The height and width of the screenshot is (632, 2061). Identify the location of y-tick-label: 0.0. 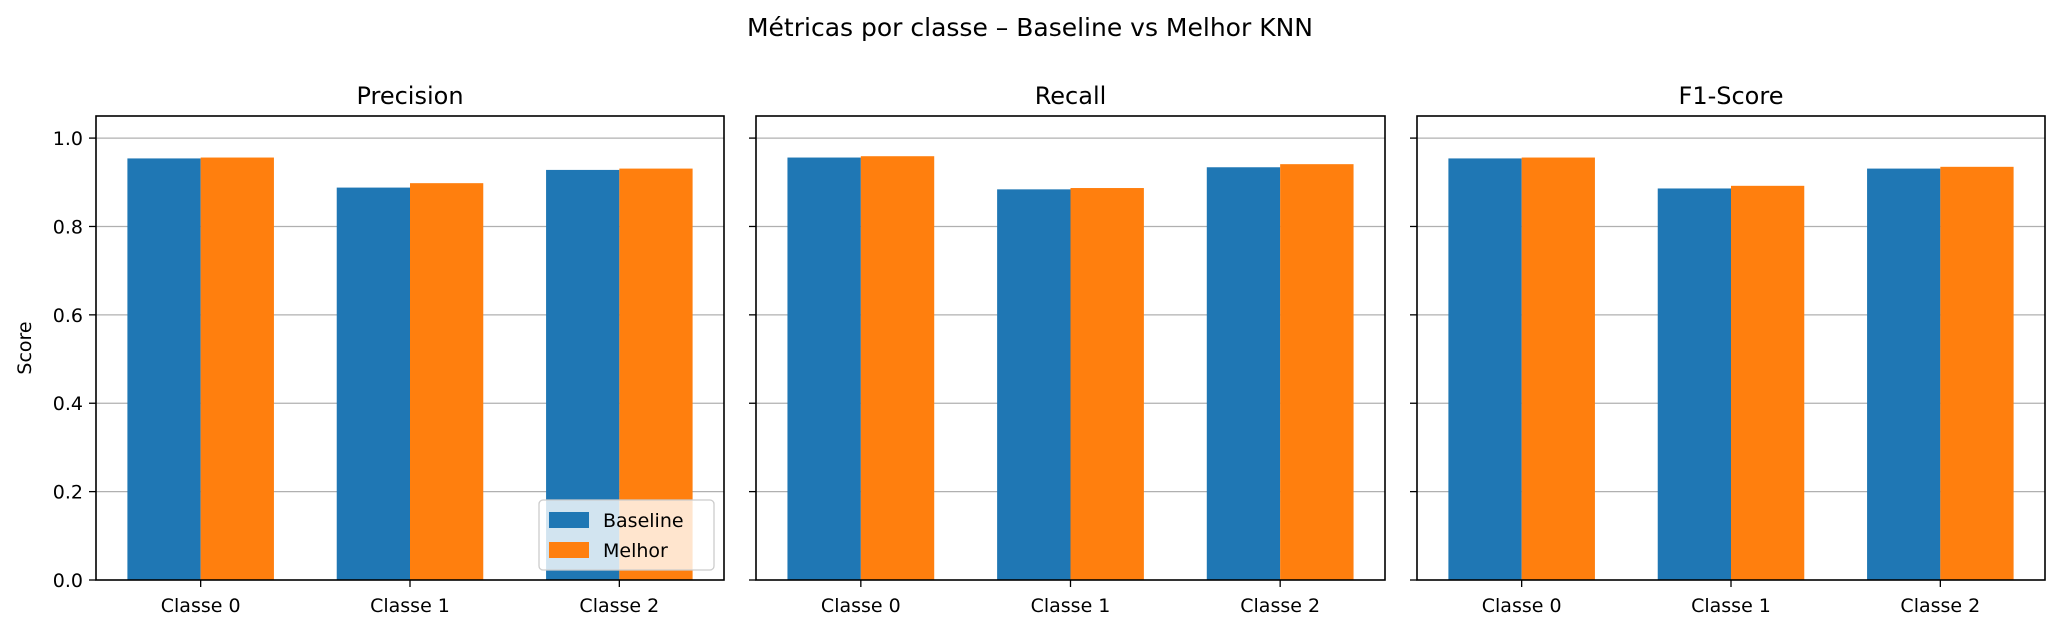
(68, 581).